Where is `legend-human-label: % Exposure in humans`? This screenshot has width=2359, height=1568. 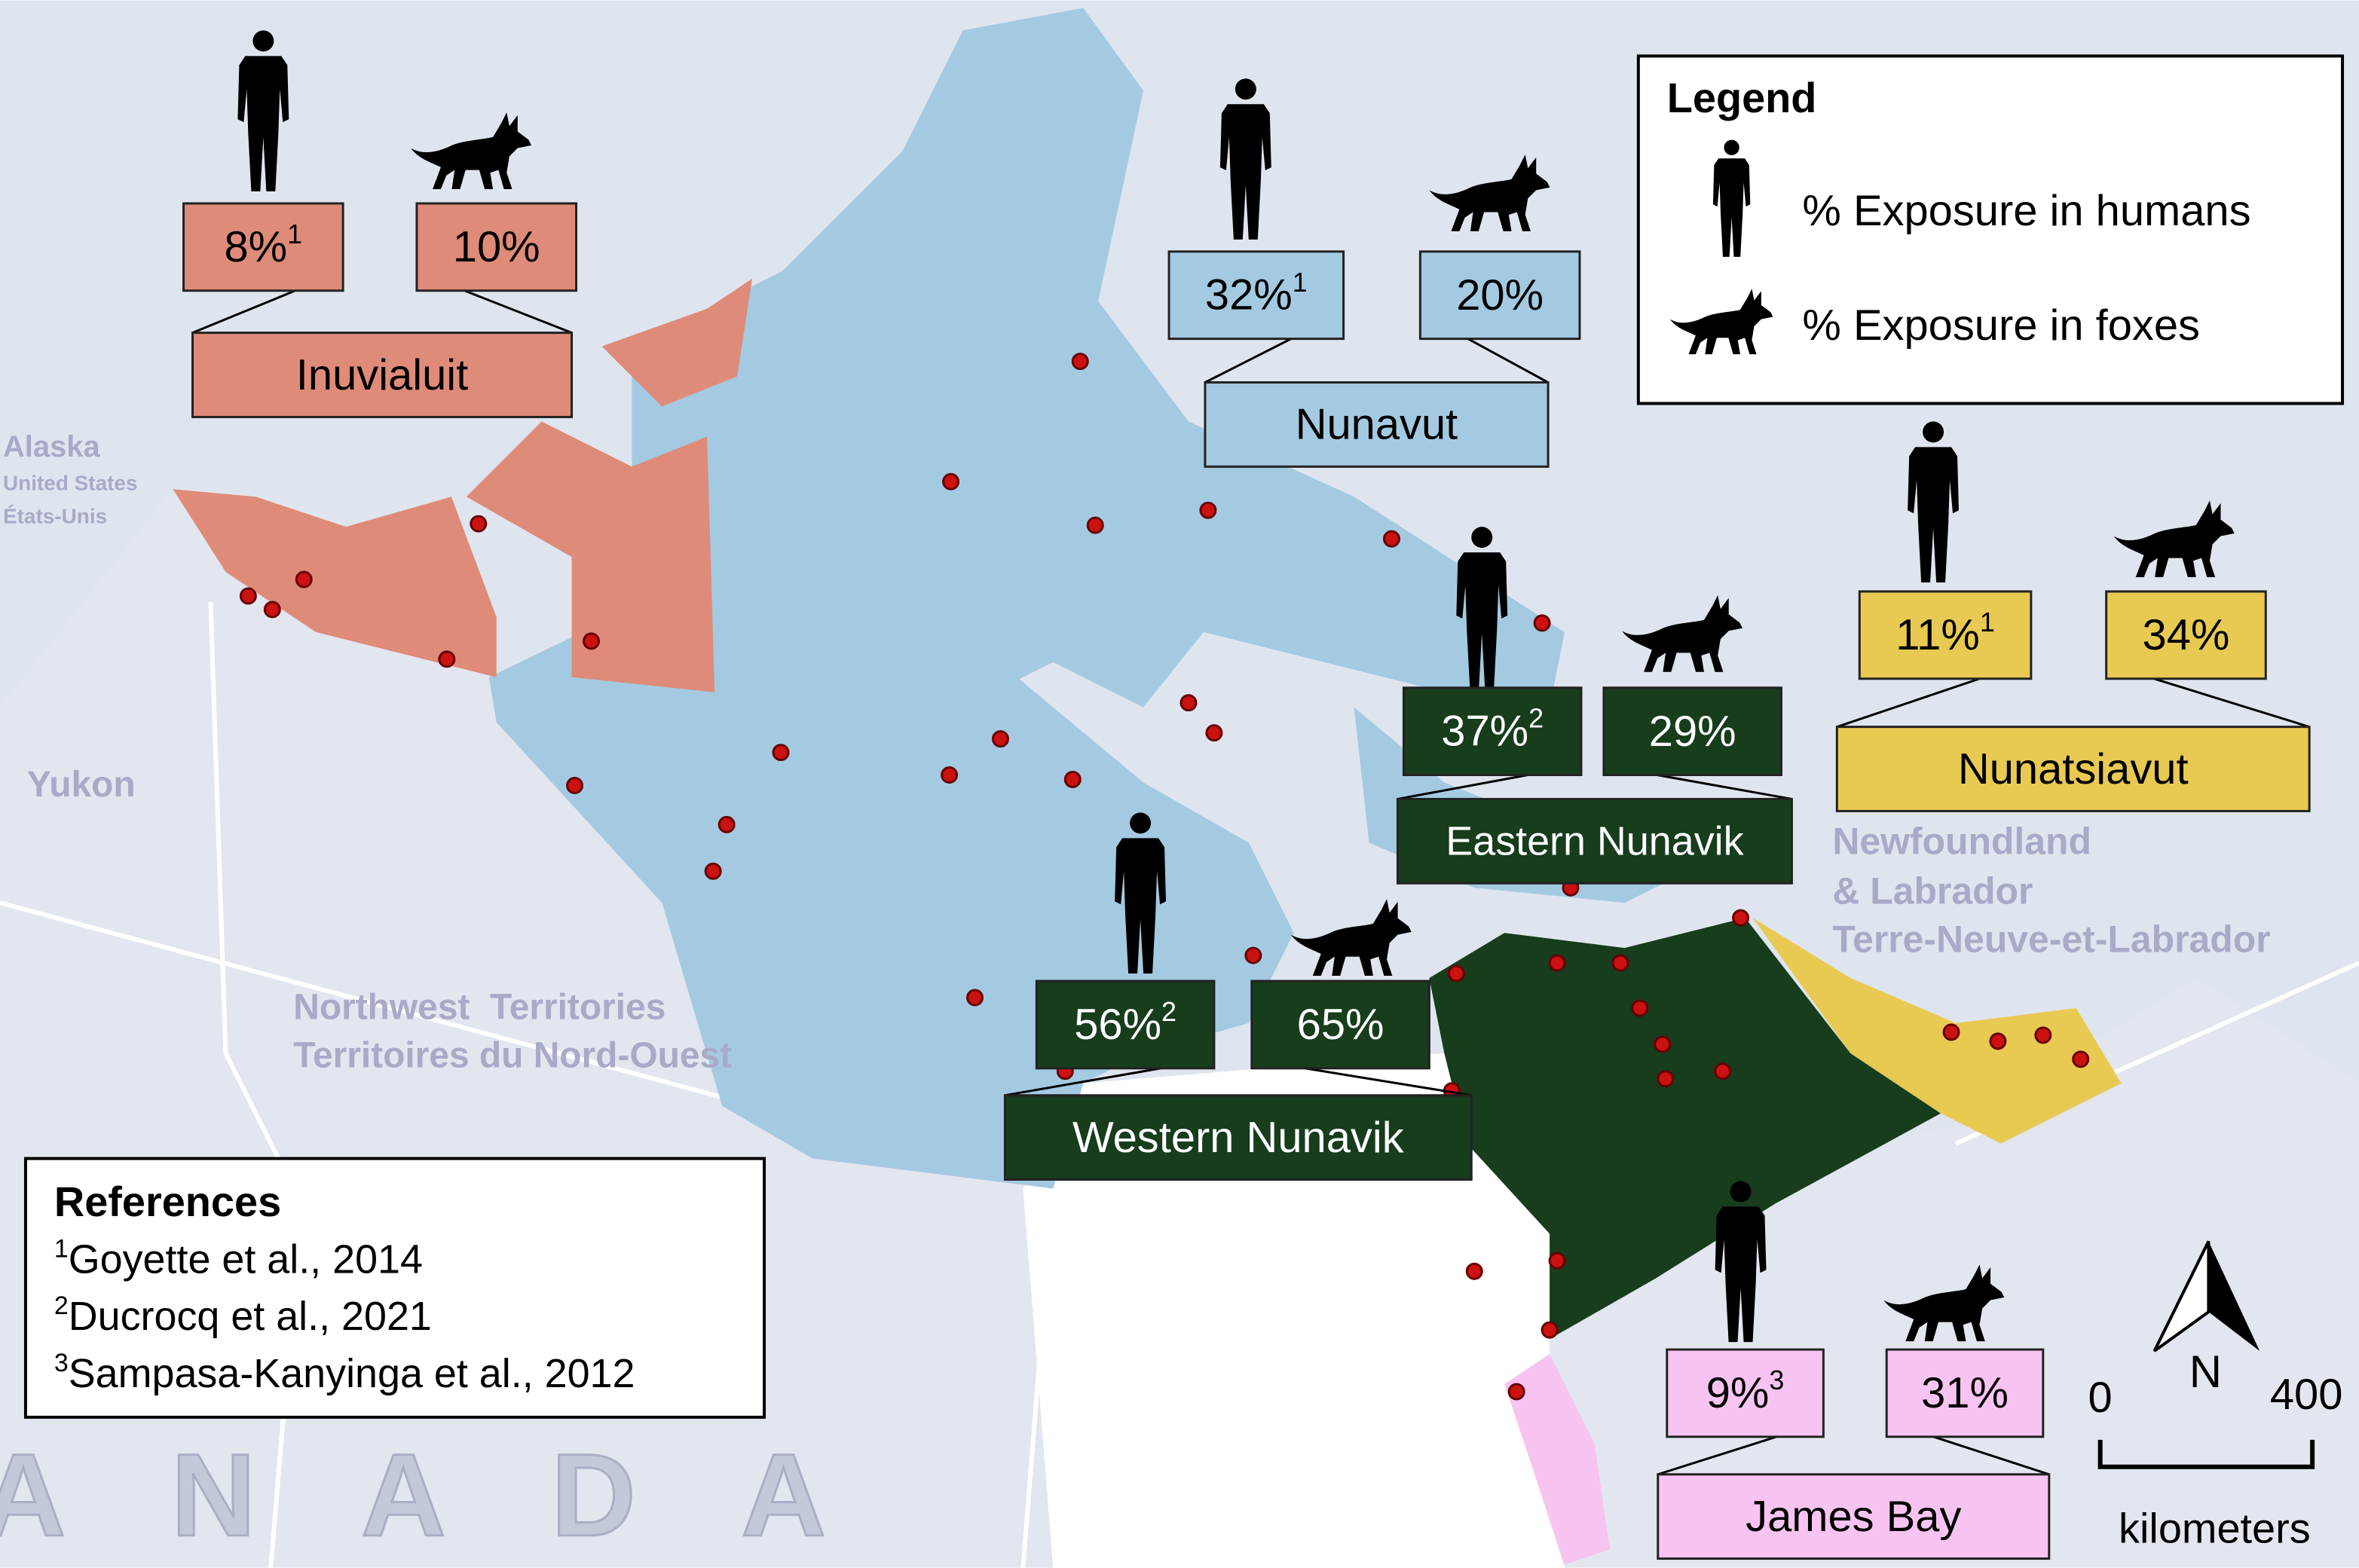
legend-human-label: % Exposure in humans is located at coordinates (2026, 211).